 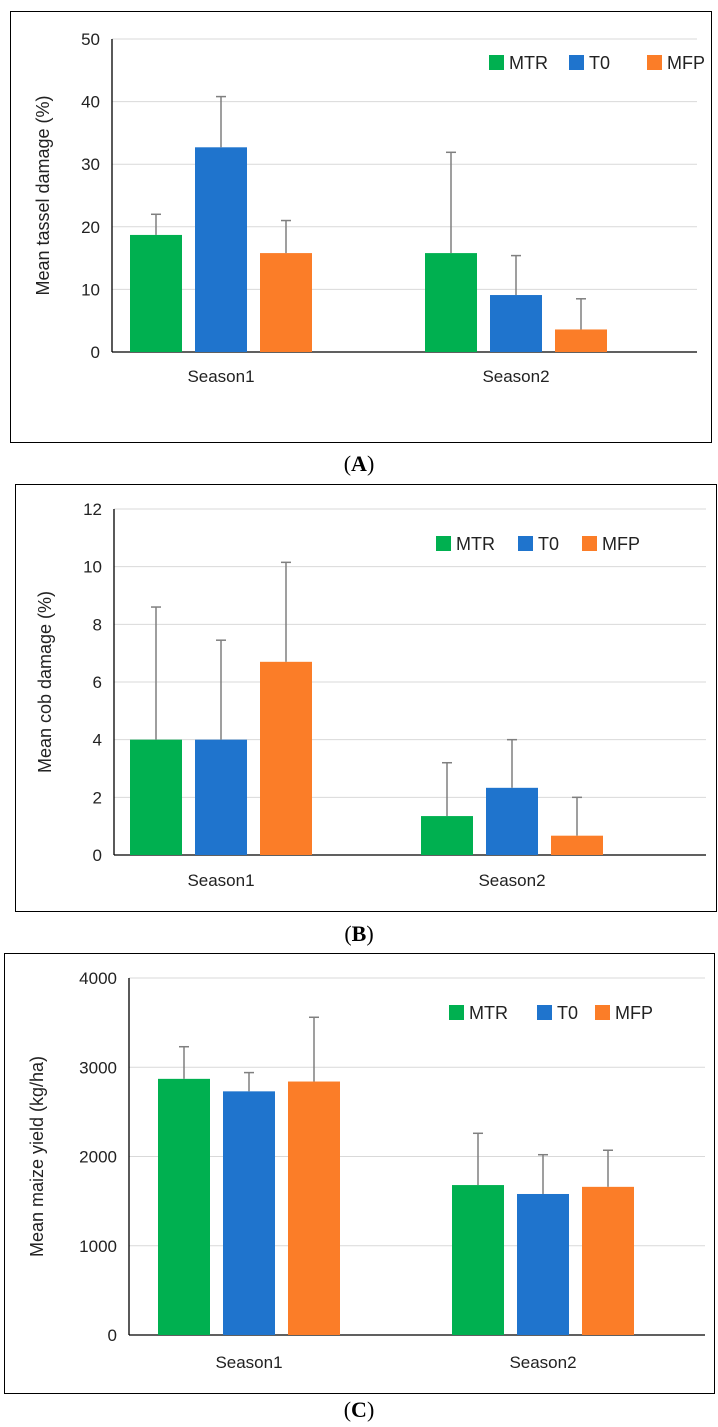 I want to click on bar-c-mfp-season2, so click(x=608, y=1260).